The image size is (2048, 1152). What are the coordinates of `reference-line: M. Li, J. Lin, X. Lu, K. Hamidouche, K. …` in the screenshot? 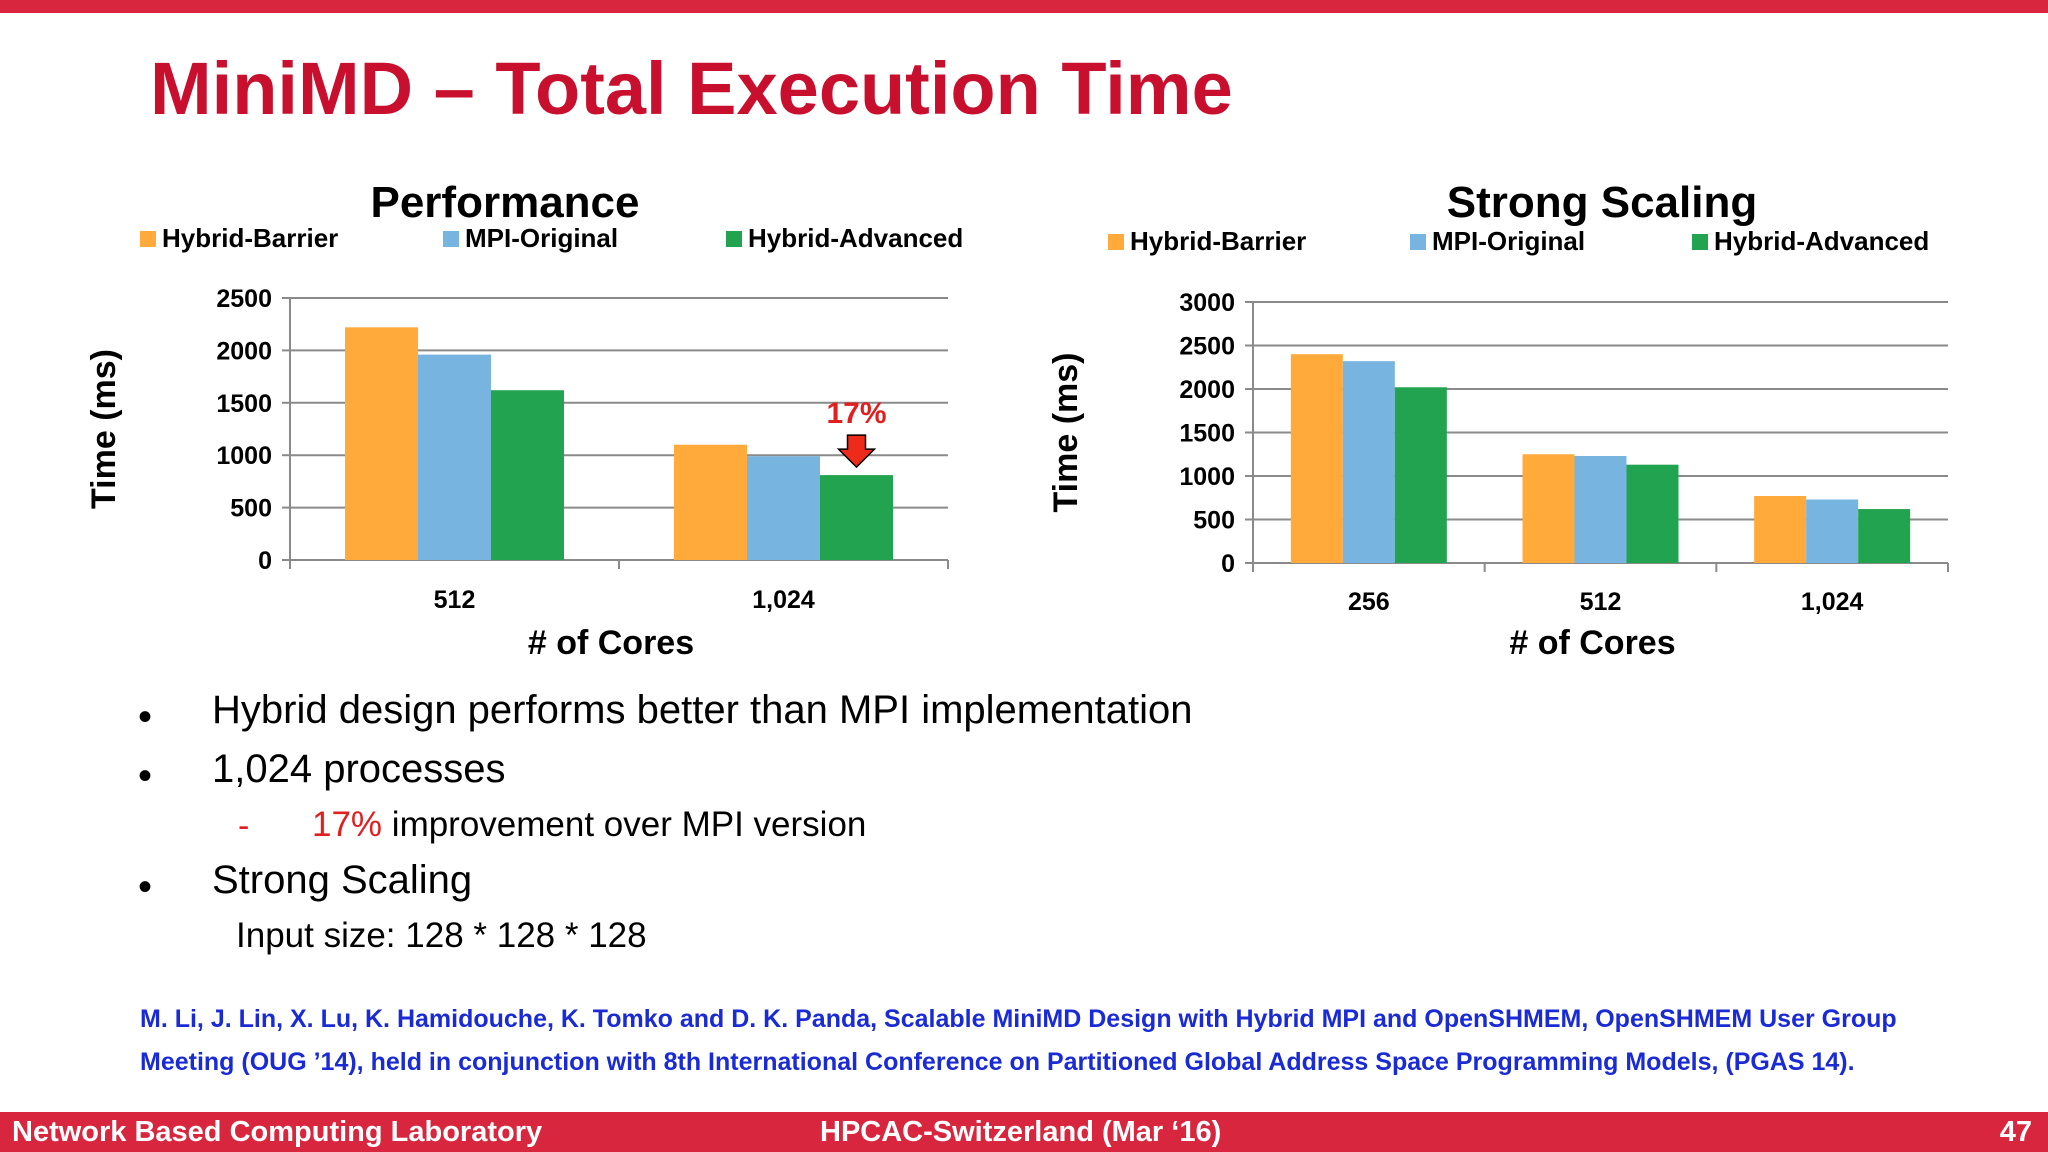 It's located at (1018, 1019).